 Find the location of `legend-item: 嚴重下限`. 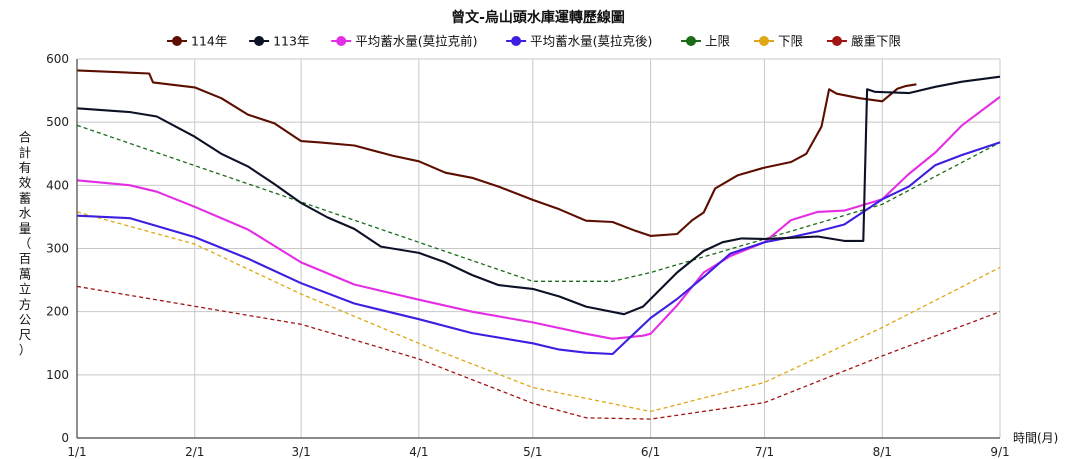

legend-item: 嚴重下限 is located at coordinates (864, 41).